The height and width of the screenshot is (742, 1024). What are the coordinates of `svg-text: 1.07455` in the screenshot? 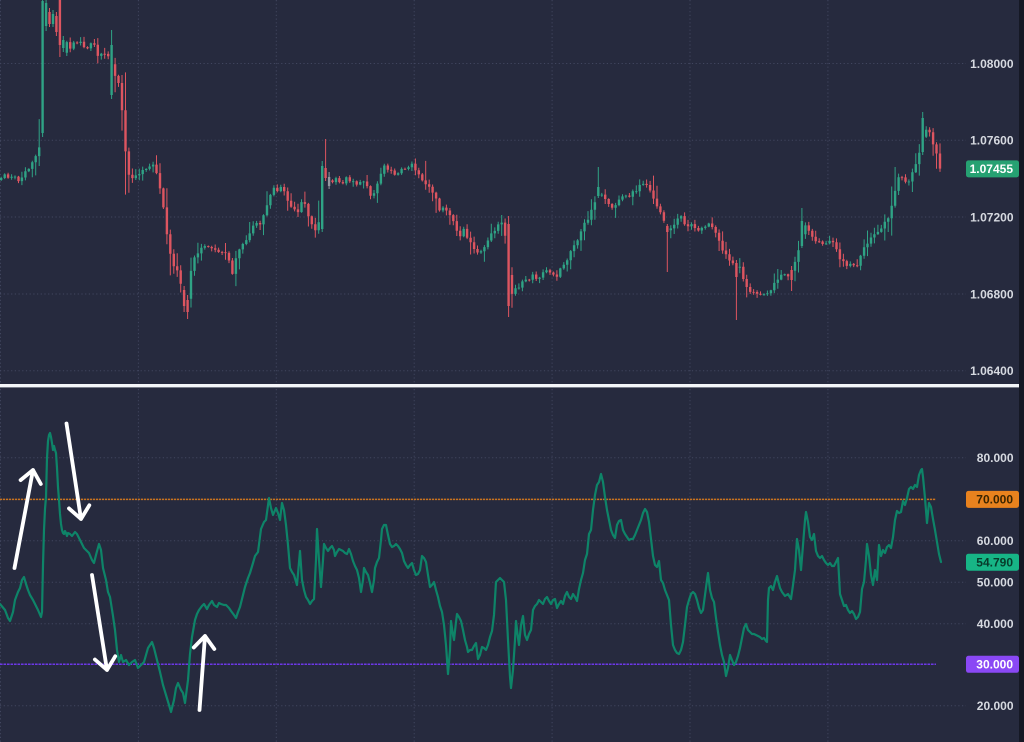 It's located at (992, 169).